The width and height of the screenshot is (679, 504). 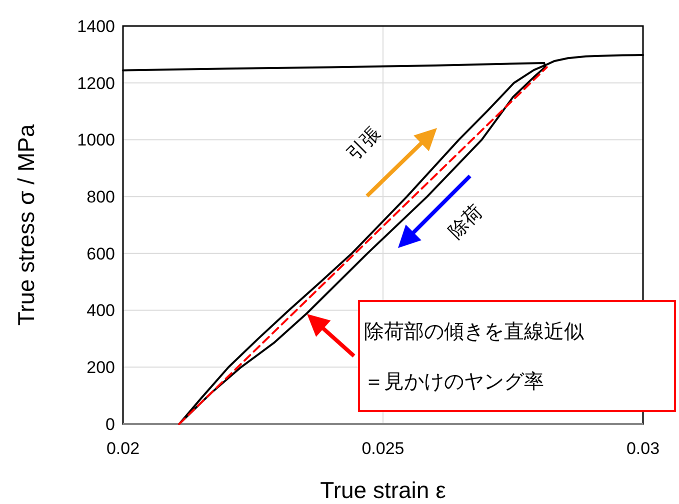 What do you see at coordinates (96, 26) in the screenshot?
I see `y-tick-label: 1400` at bounding box center [96, 26].